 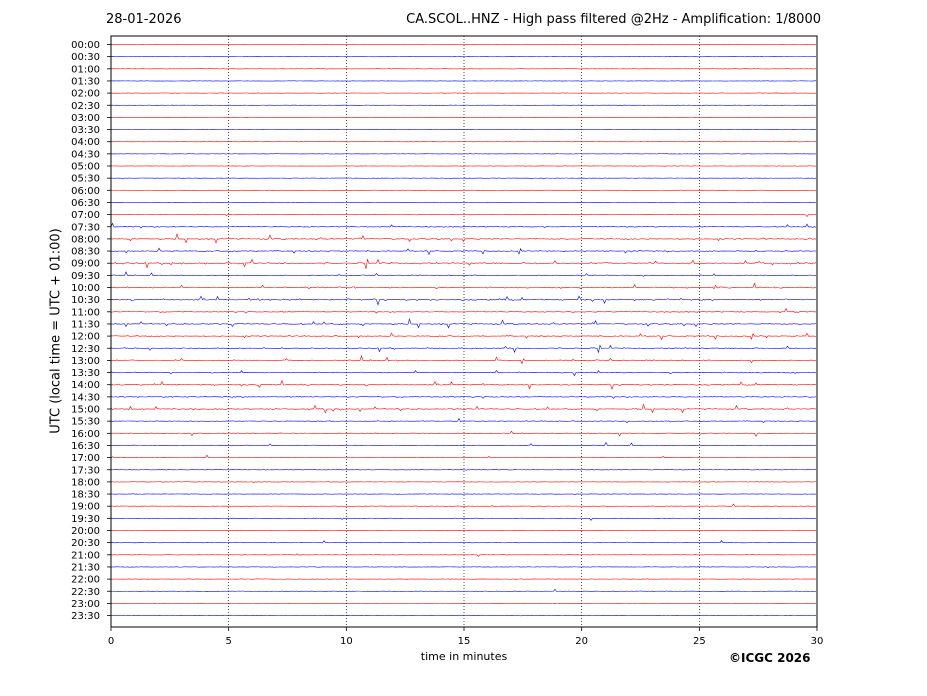 I want to click on copyright-label: ©ICGC 2026, so click(x=770, y=658).